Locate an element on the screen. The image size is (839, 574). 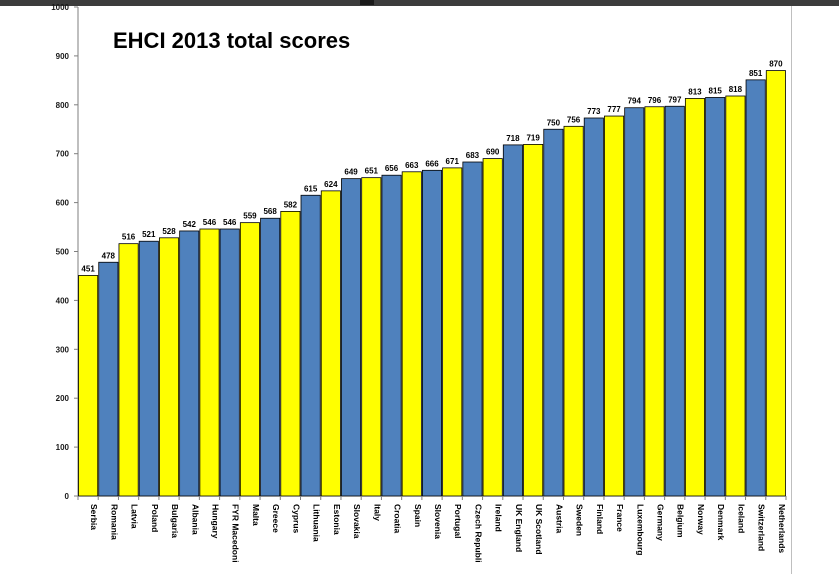
data-label: 818 is located at coordinates (736, 89).